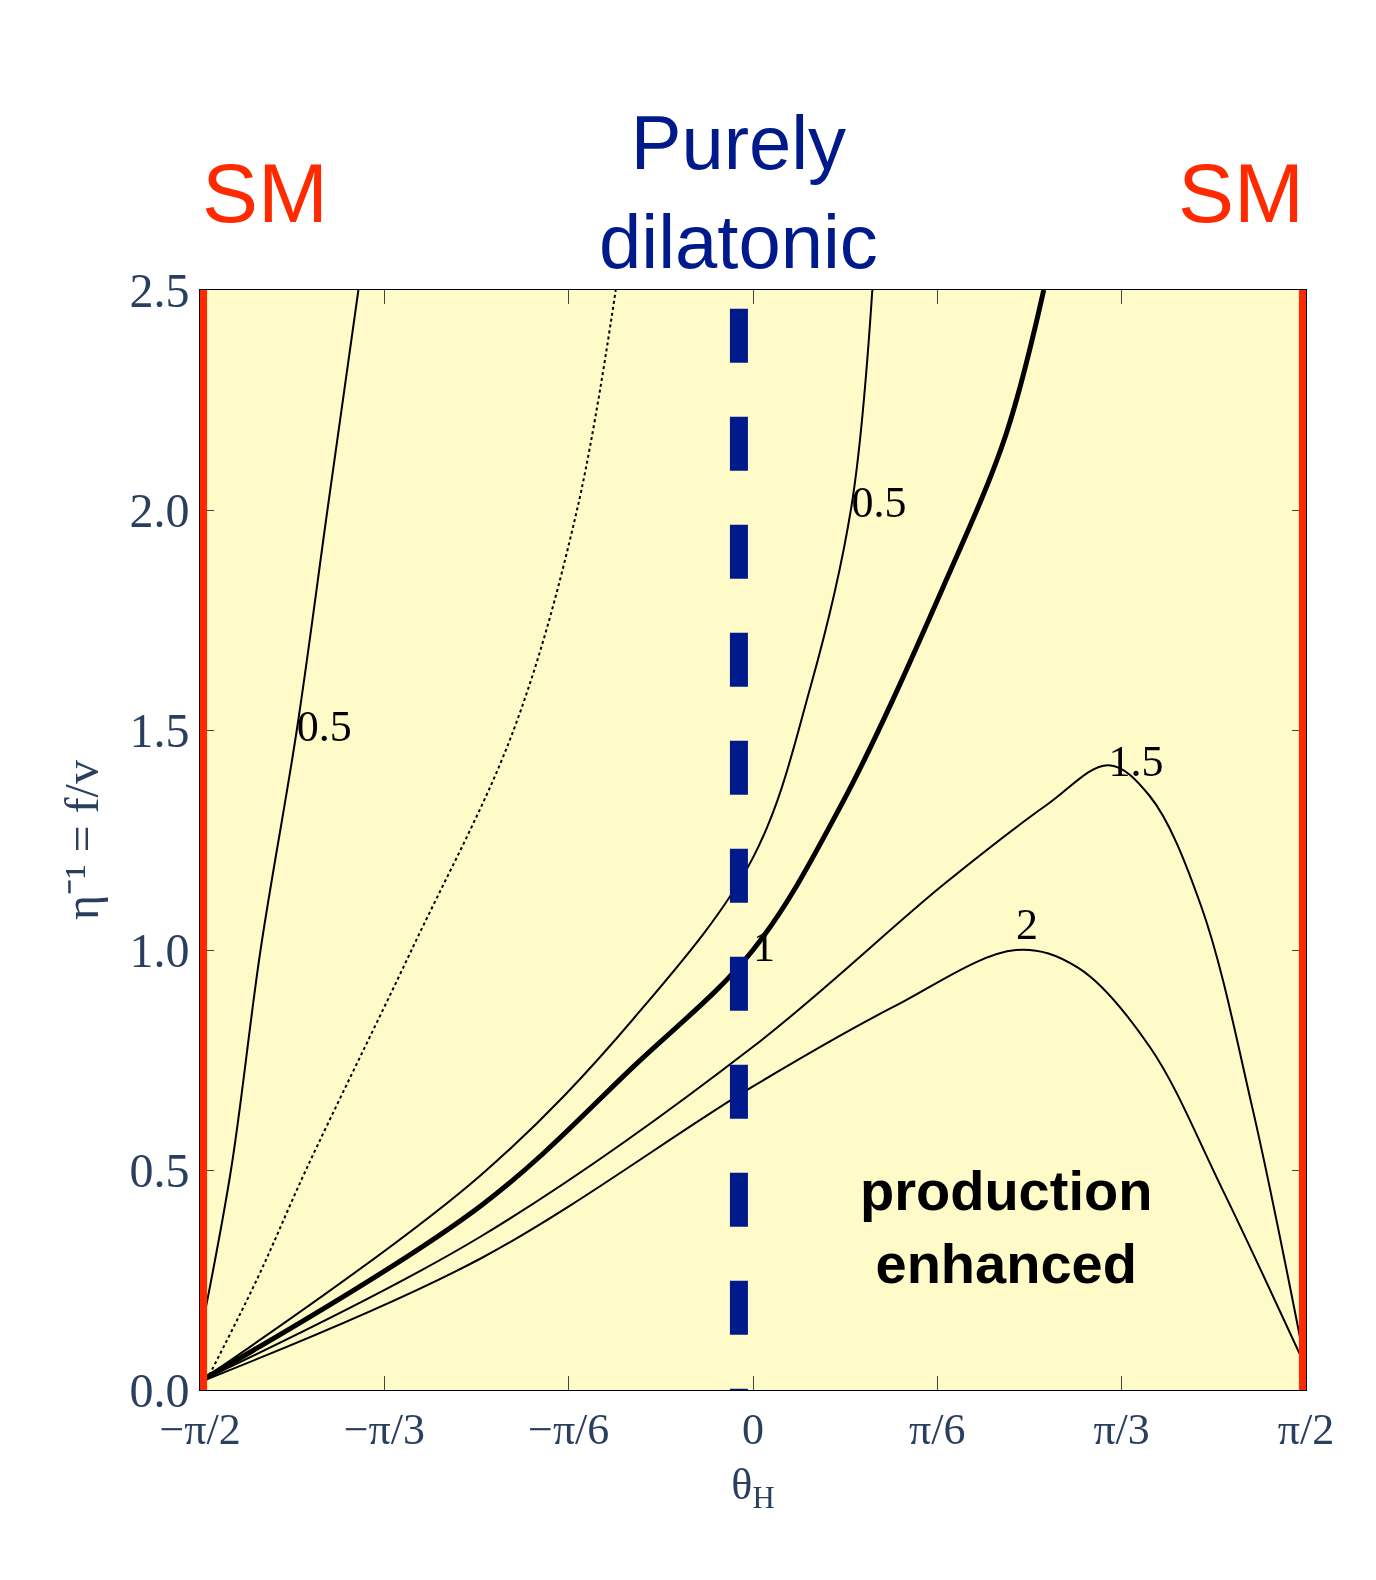  I want to click on ref-line-label: Purely dilatonic, so click(738, 192).